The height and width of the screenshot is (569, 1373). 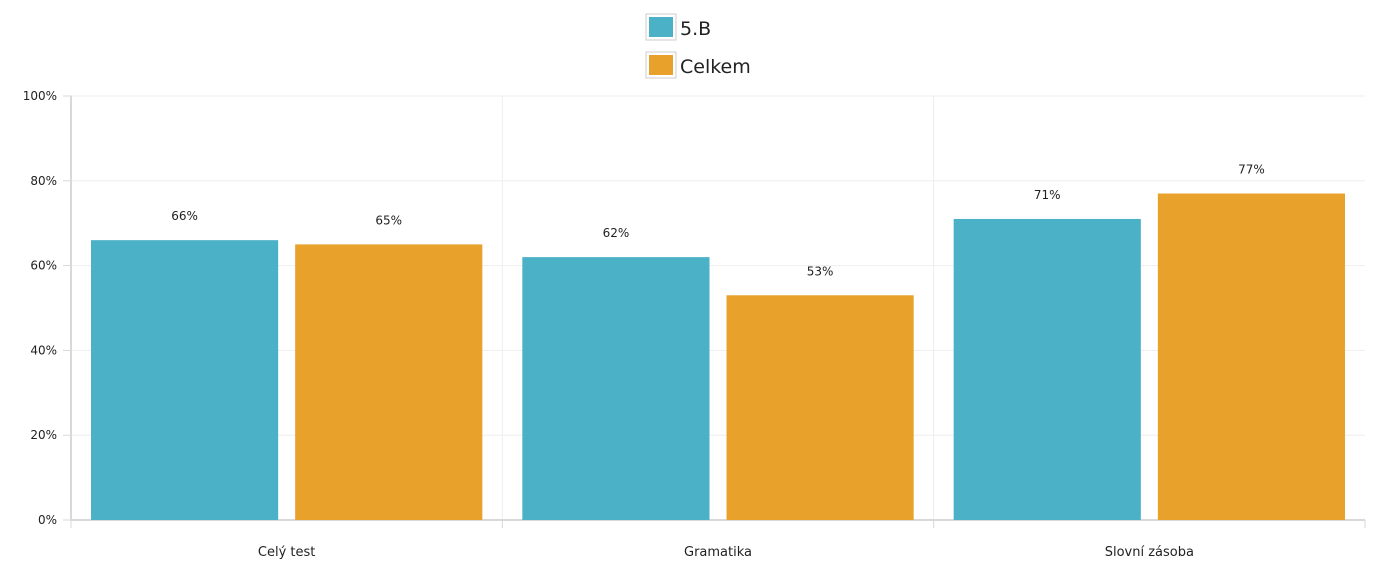 I want to click on data-label: 65%, so click(x=388, y=220).